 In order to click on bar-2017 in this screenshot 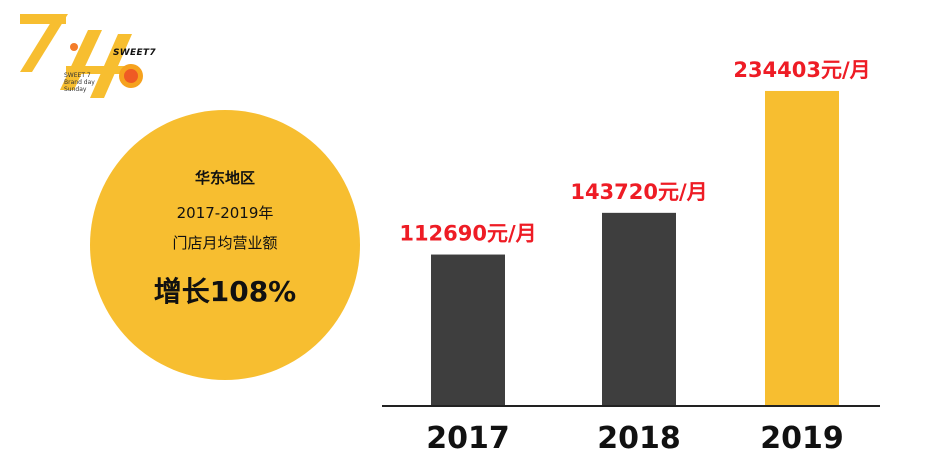, I will do `click(468, 330)`.